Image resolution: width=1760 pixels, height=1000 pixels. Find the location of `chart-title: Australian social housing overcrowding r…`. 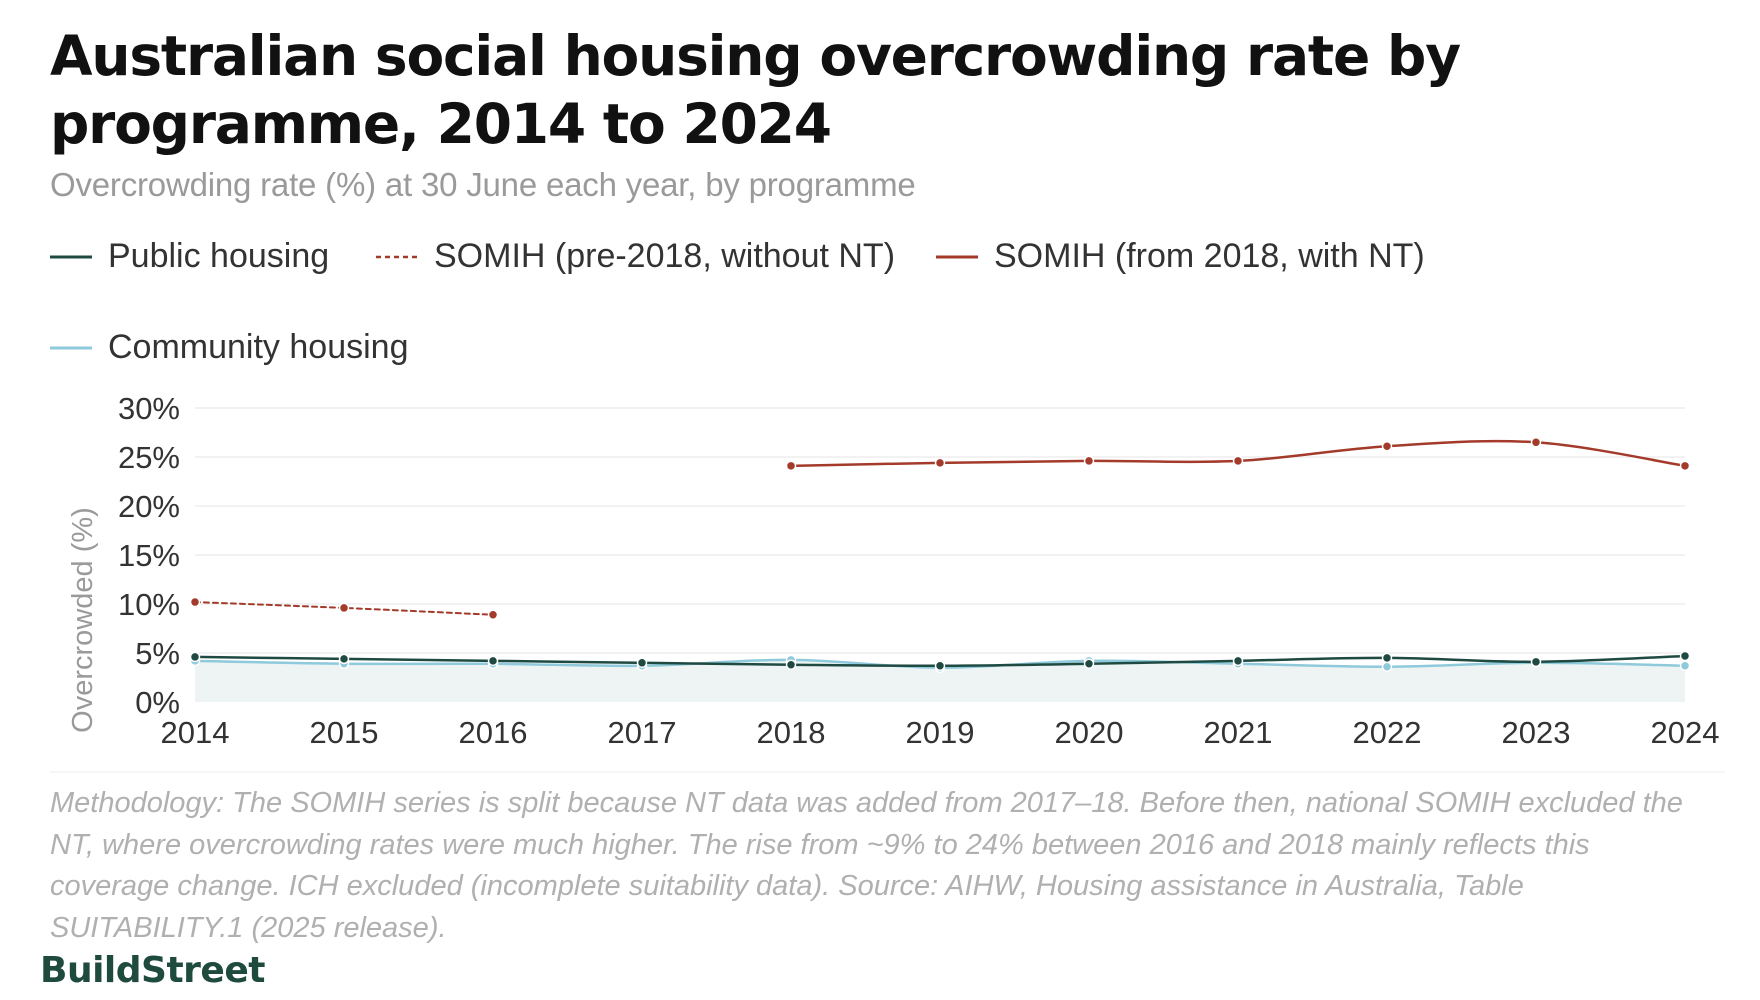

chart-title: Australian social housing overcrowding r… is located at coordinates (755, 90).